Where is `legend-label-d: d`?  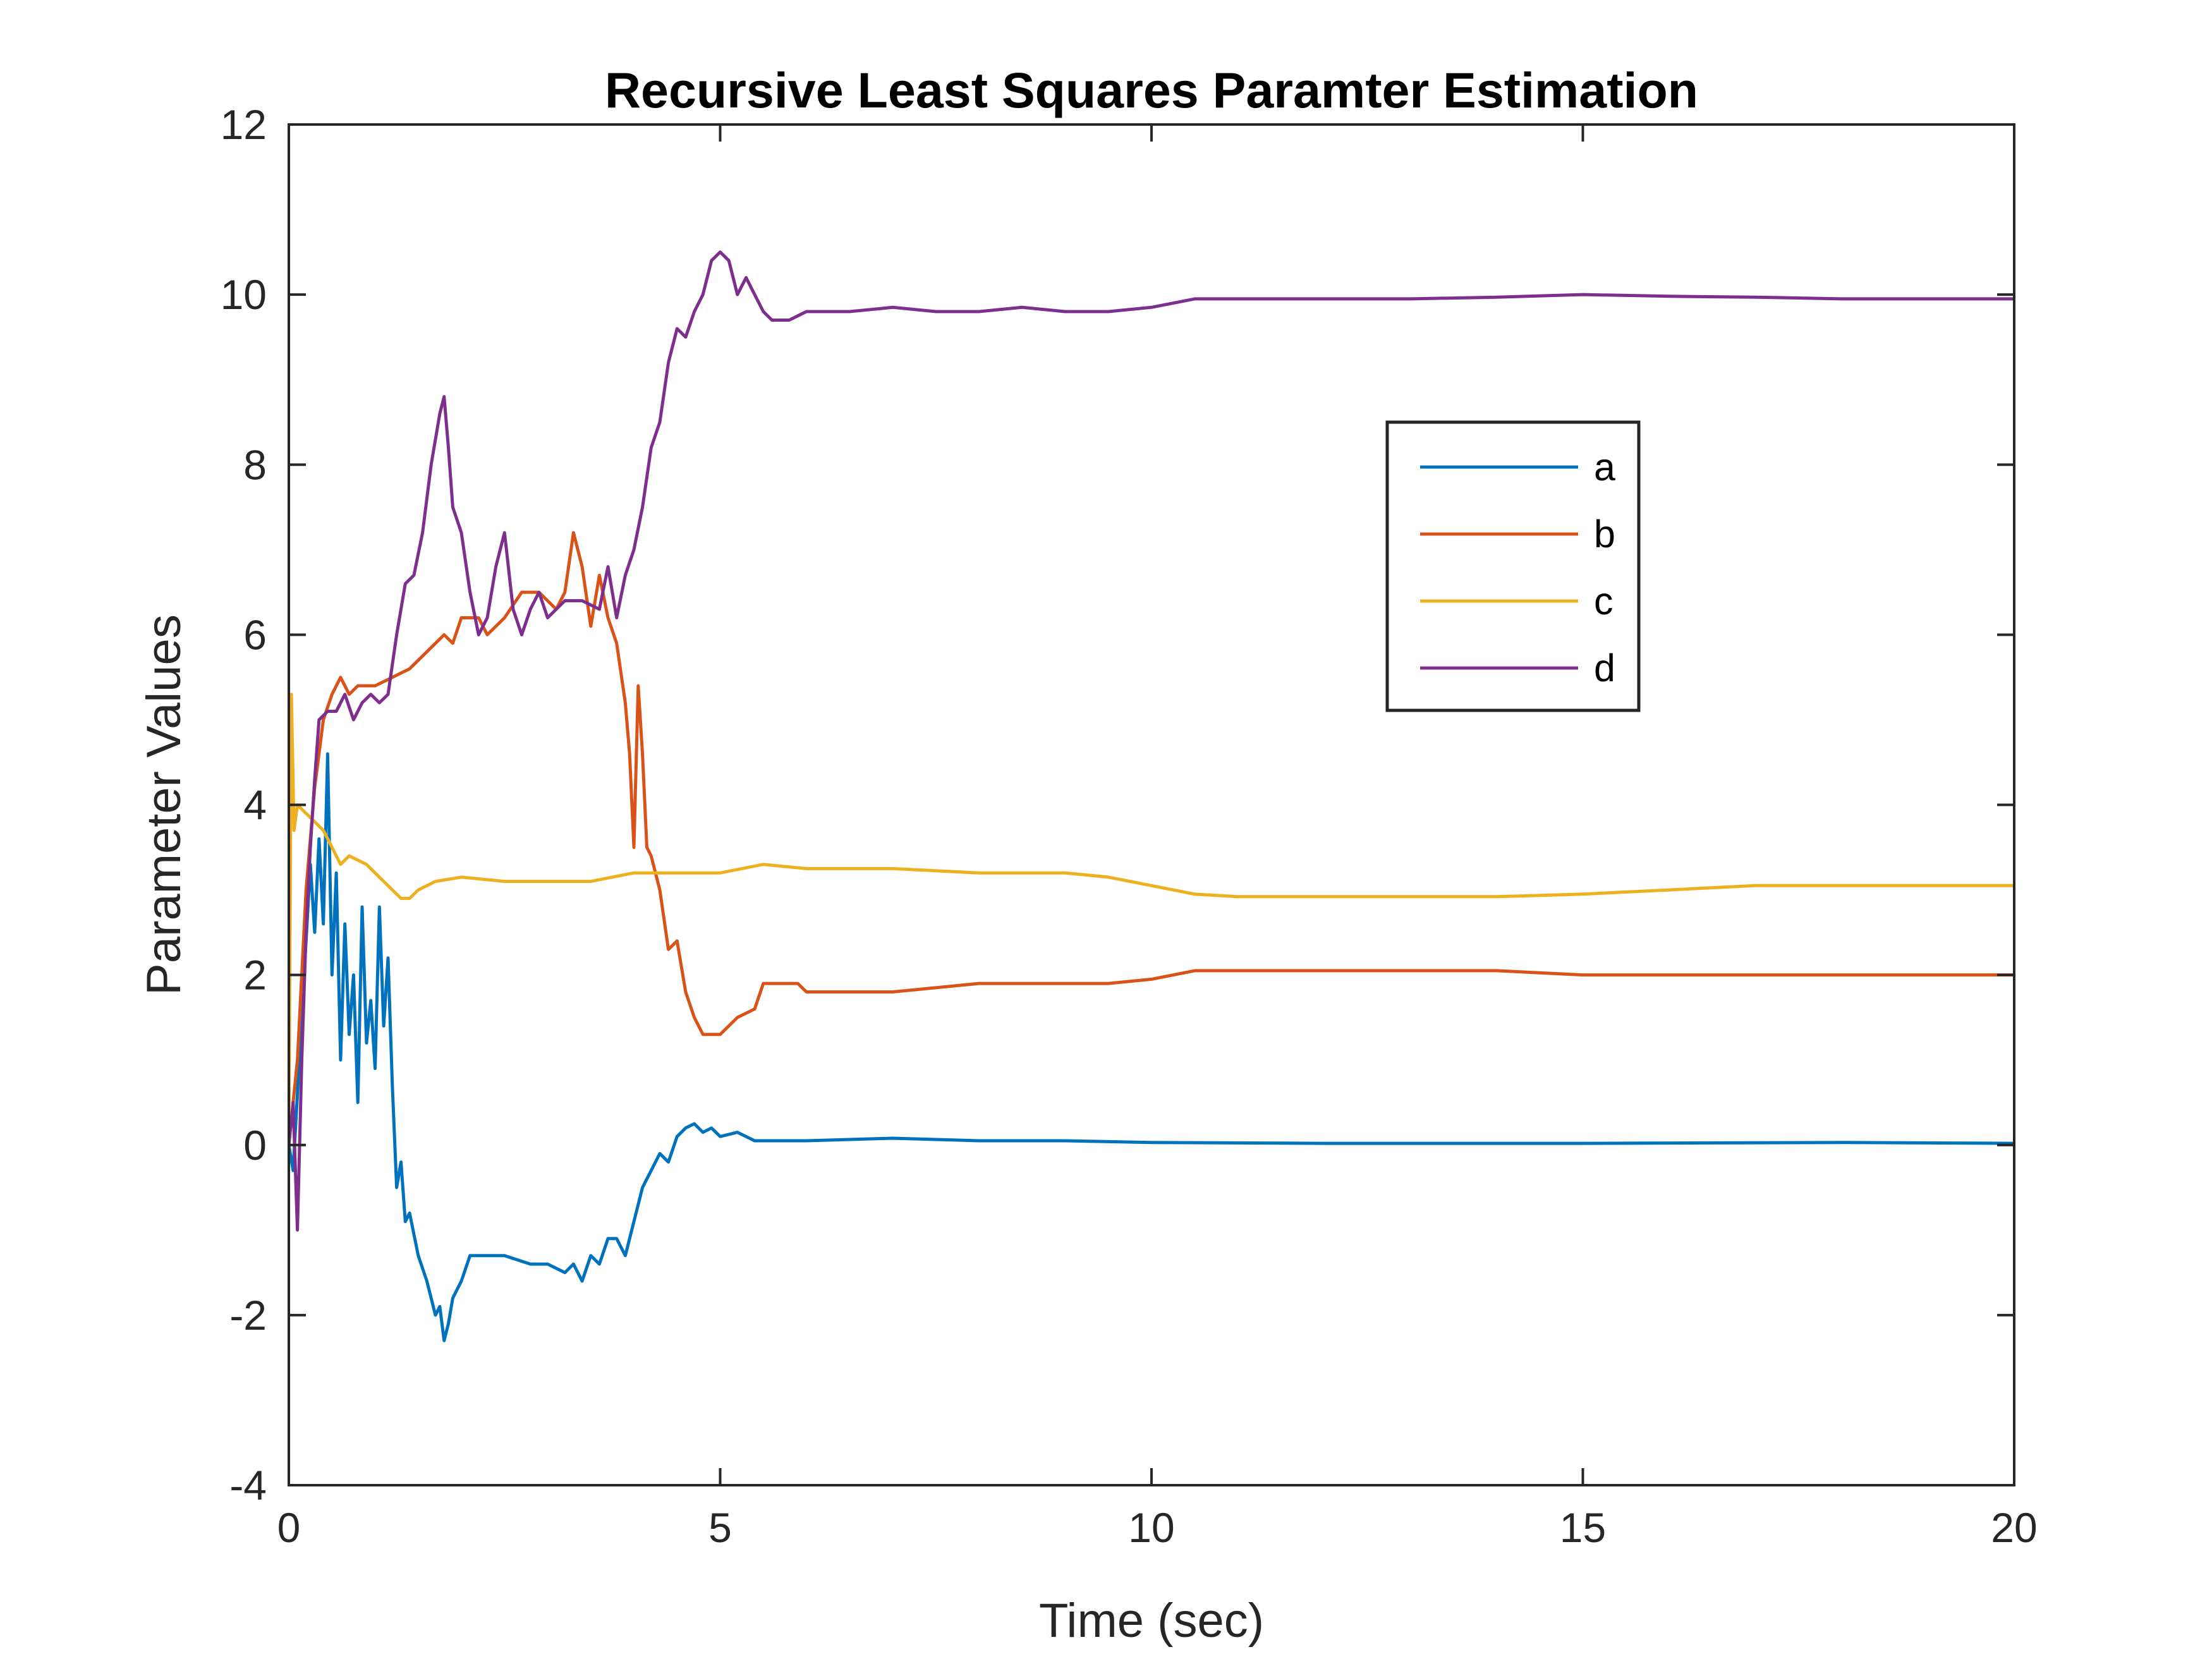 legend-label-d: d is located at coordinates (1604, 668).